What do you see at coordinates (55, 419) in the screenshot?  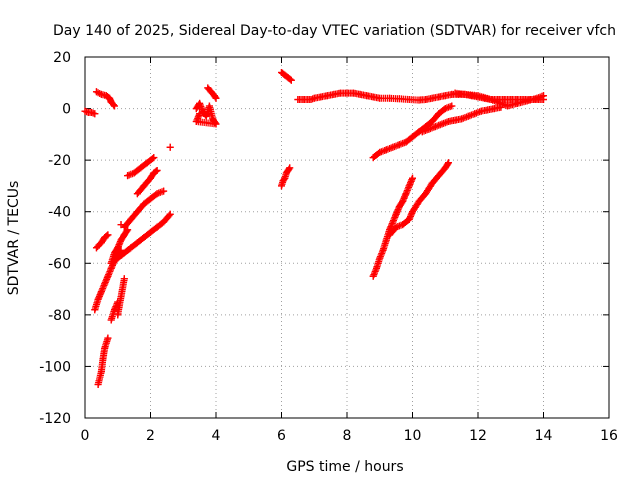 I see `y-tick-label: -120` at bounding box center [55, 419].